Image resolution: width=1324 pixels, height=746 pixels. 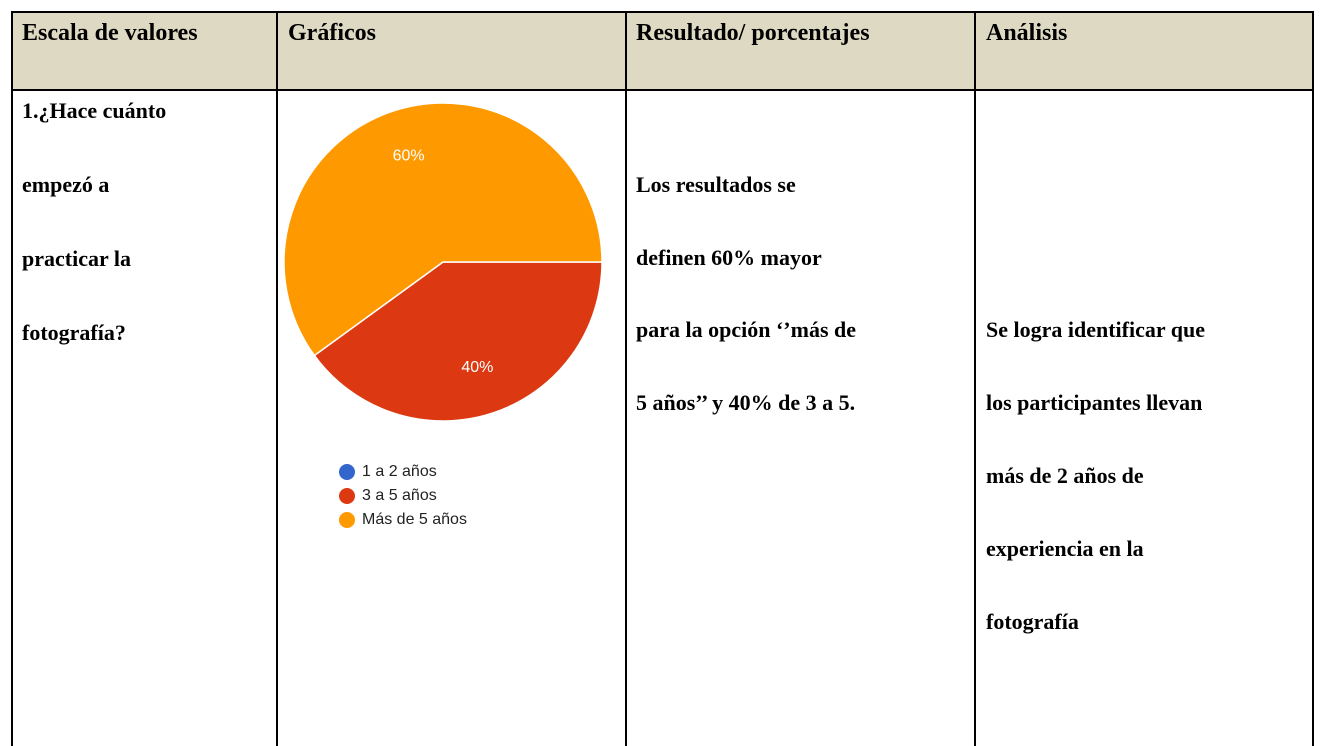 What do you see at coordinates (94, 110) in the screenshot?
I see `question-line: 1.¿Hace cuánto` at bounding box center [94, 110].